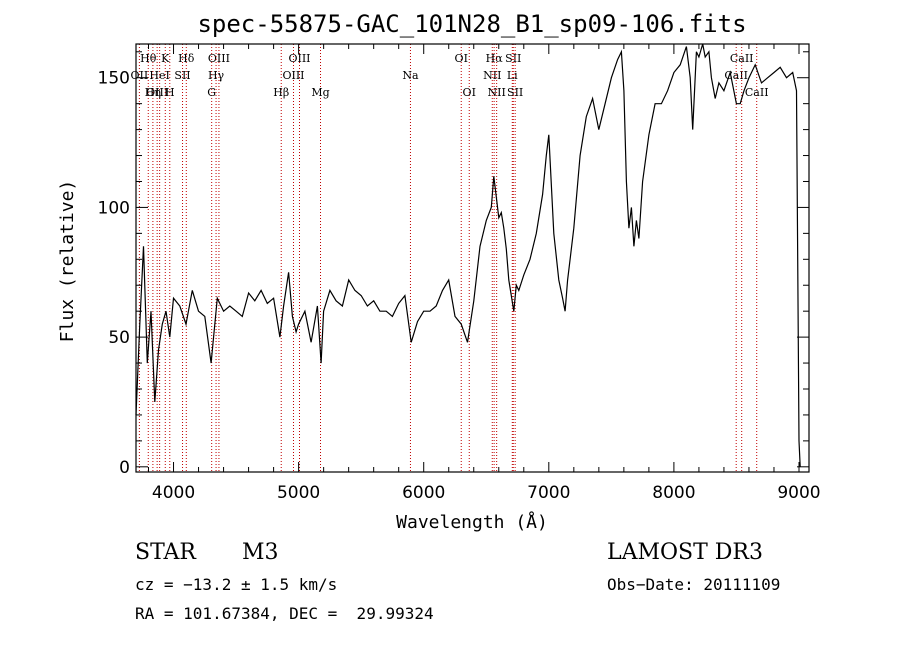 Image resolution: width=900 pixels, height=649 pixels. Describe the element at coordinates (495, 58) in the screenshot. I see `spectral-line-label: Hα` at that location.